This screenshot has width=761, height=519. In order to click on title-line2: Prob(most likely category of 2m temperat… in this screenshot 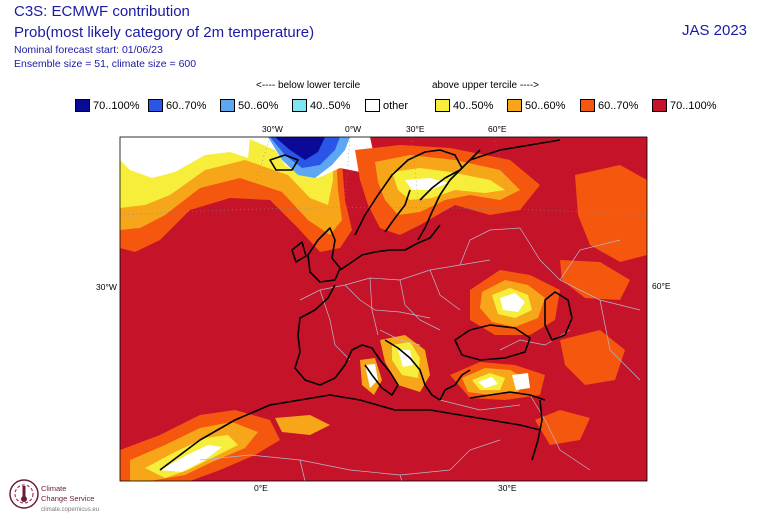, I will do `click(164, 32)`.